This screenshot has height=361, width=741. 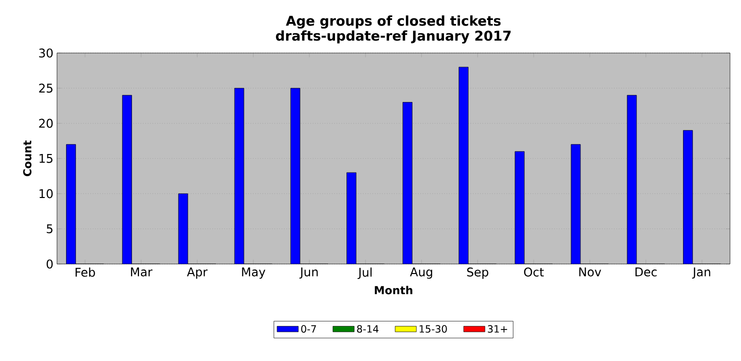 I want to click on y-tick-label: 20, so click(x=46, y=123).